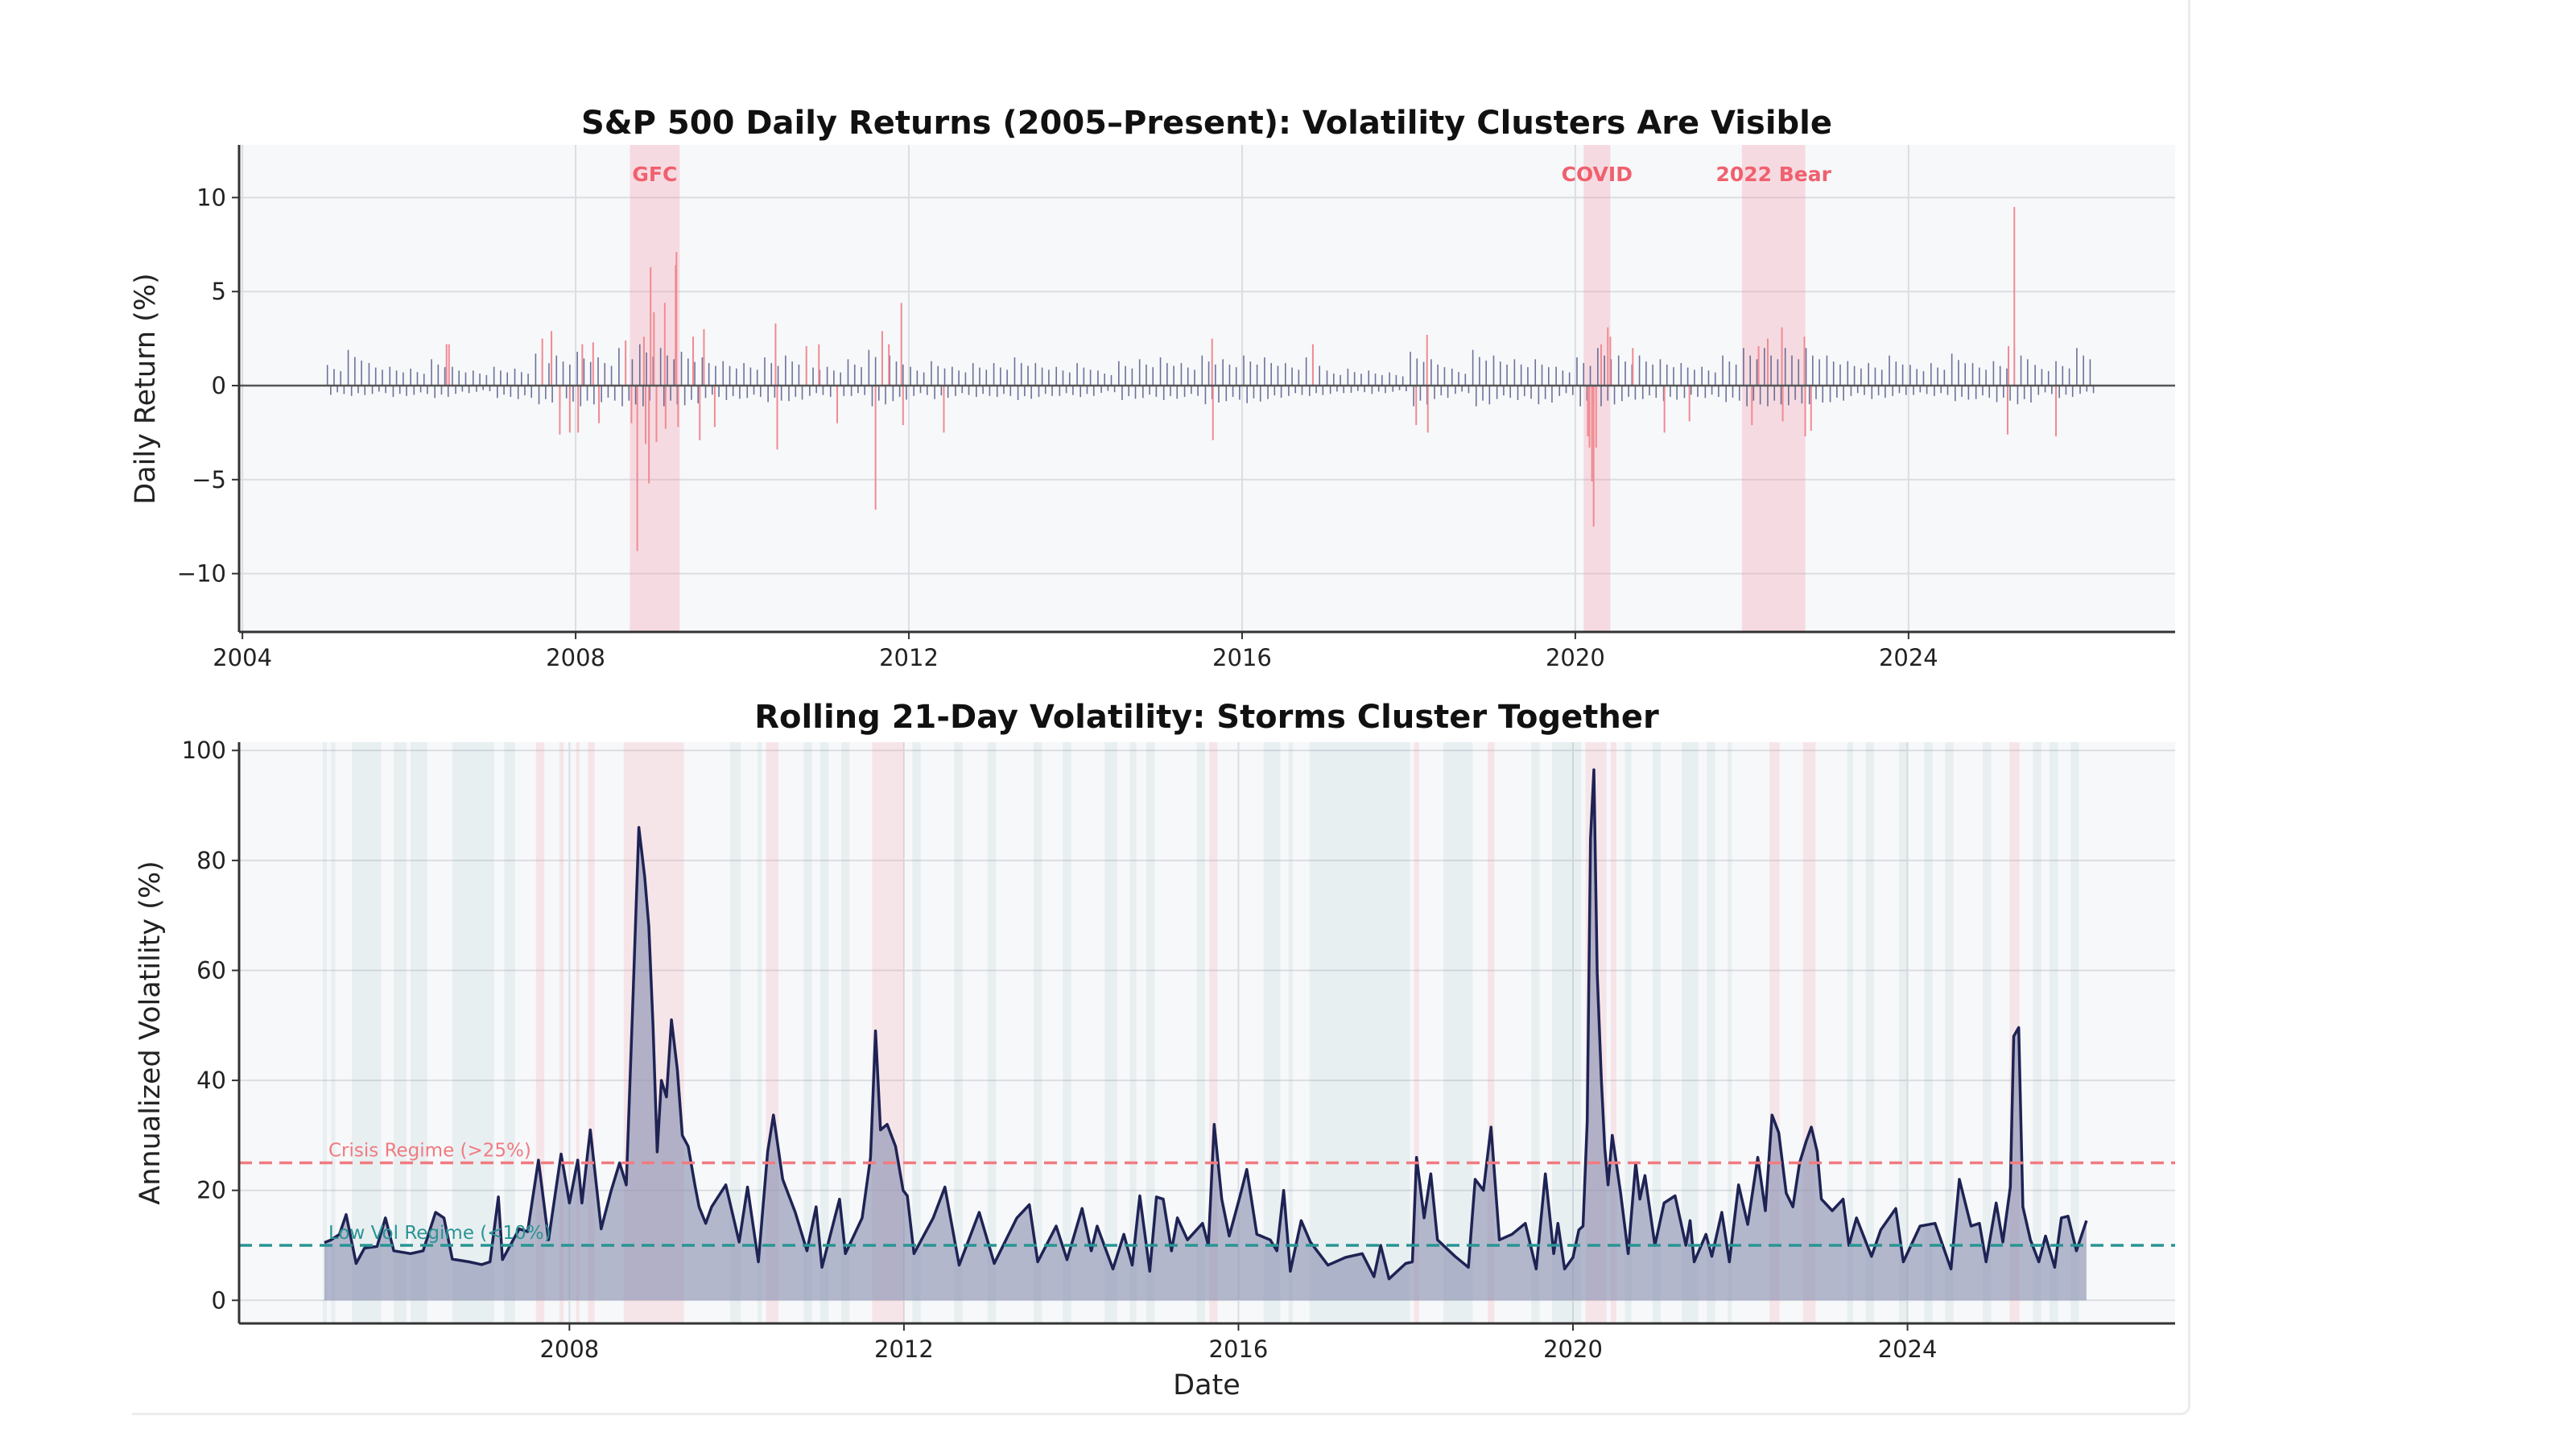 The image size is (2576, 1449). Describe the element at coordinates (211, 1080) in the screenshot. I see `y-tick-label: 40` at that location.